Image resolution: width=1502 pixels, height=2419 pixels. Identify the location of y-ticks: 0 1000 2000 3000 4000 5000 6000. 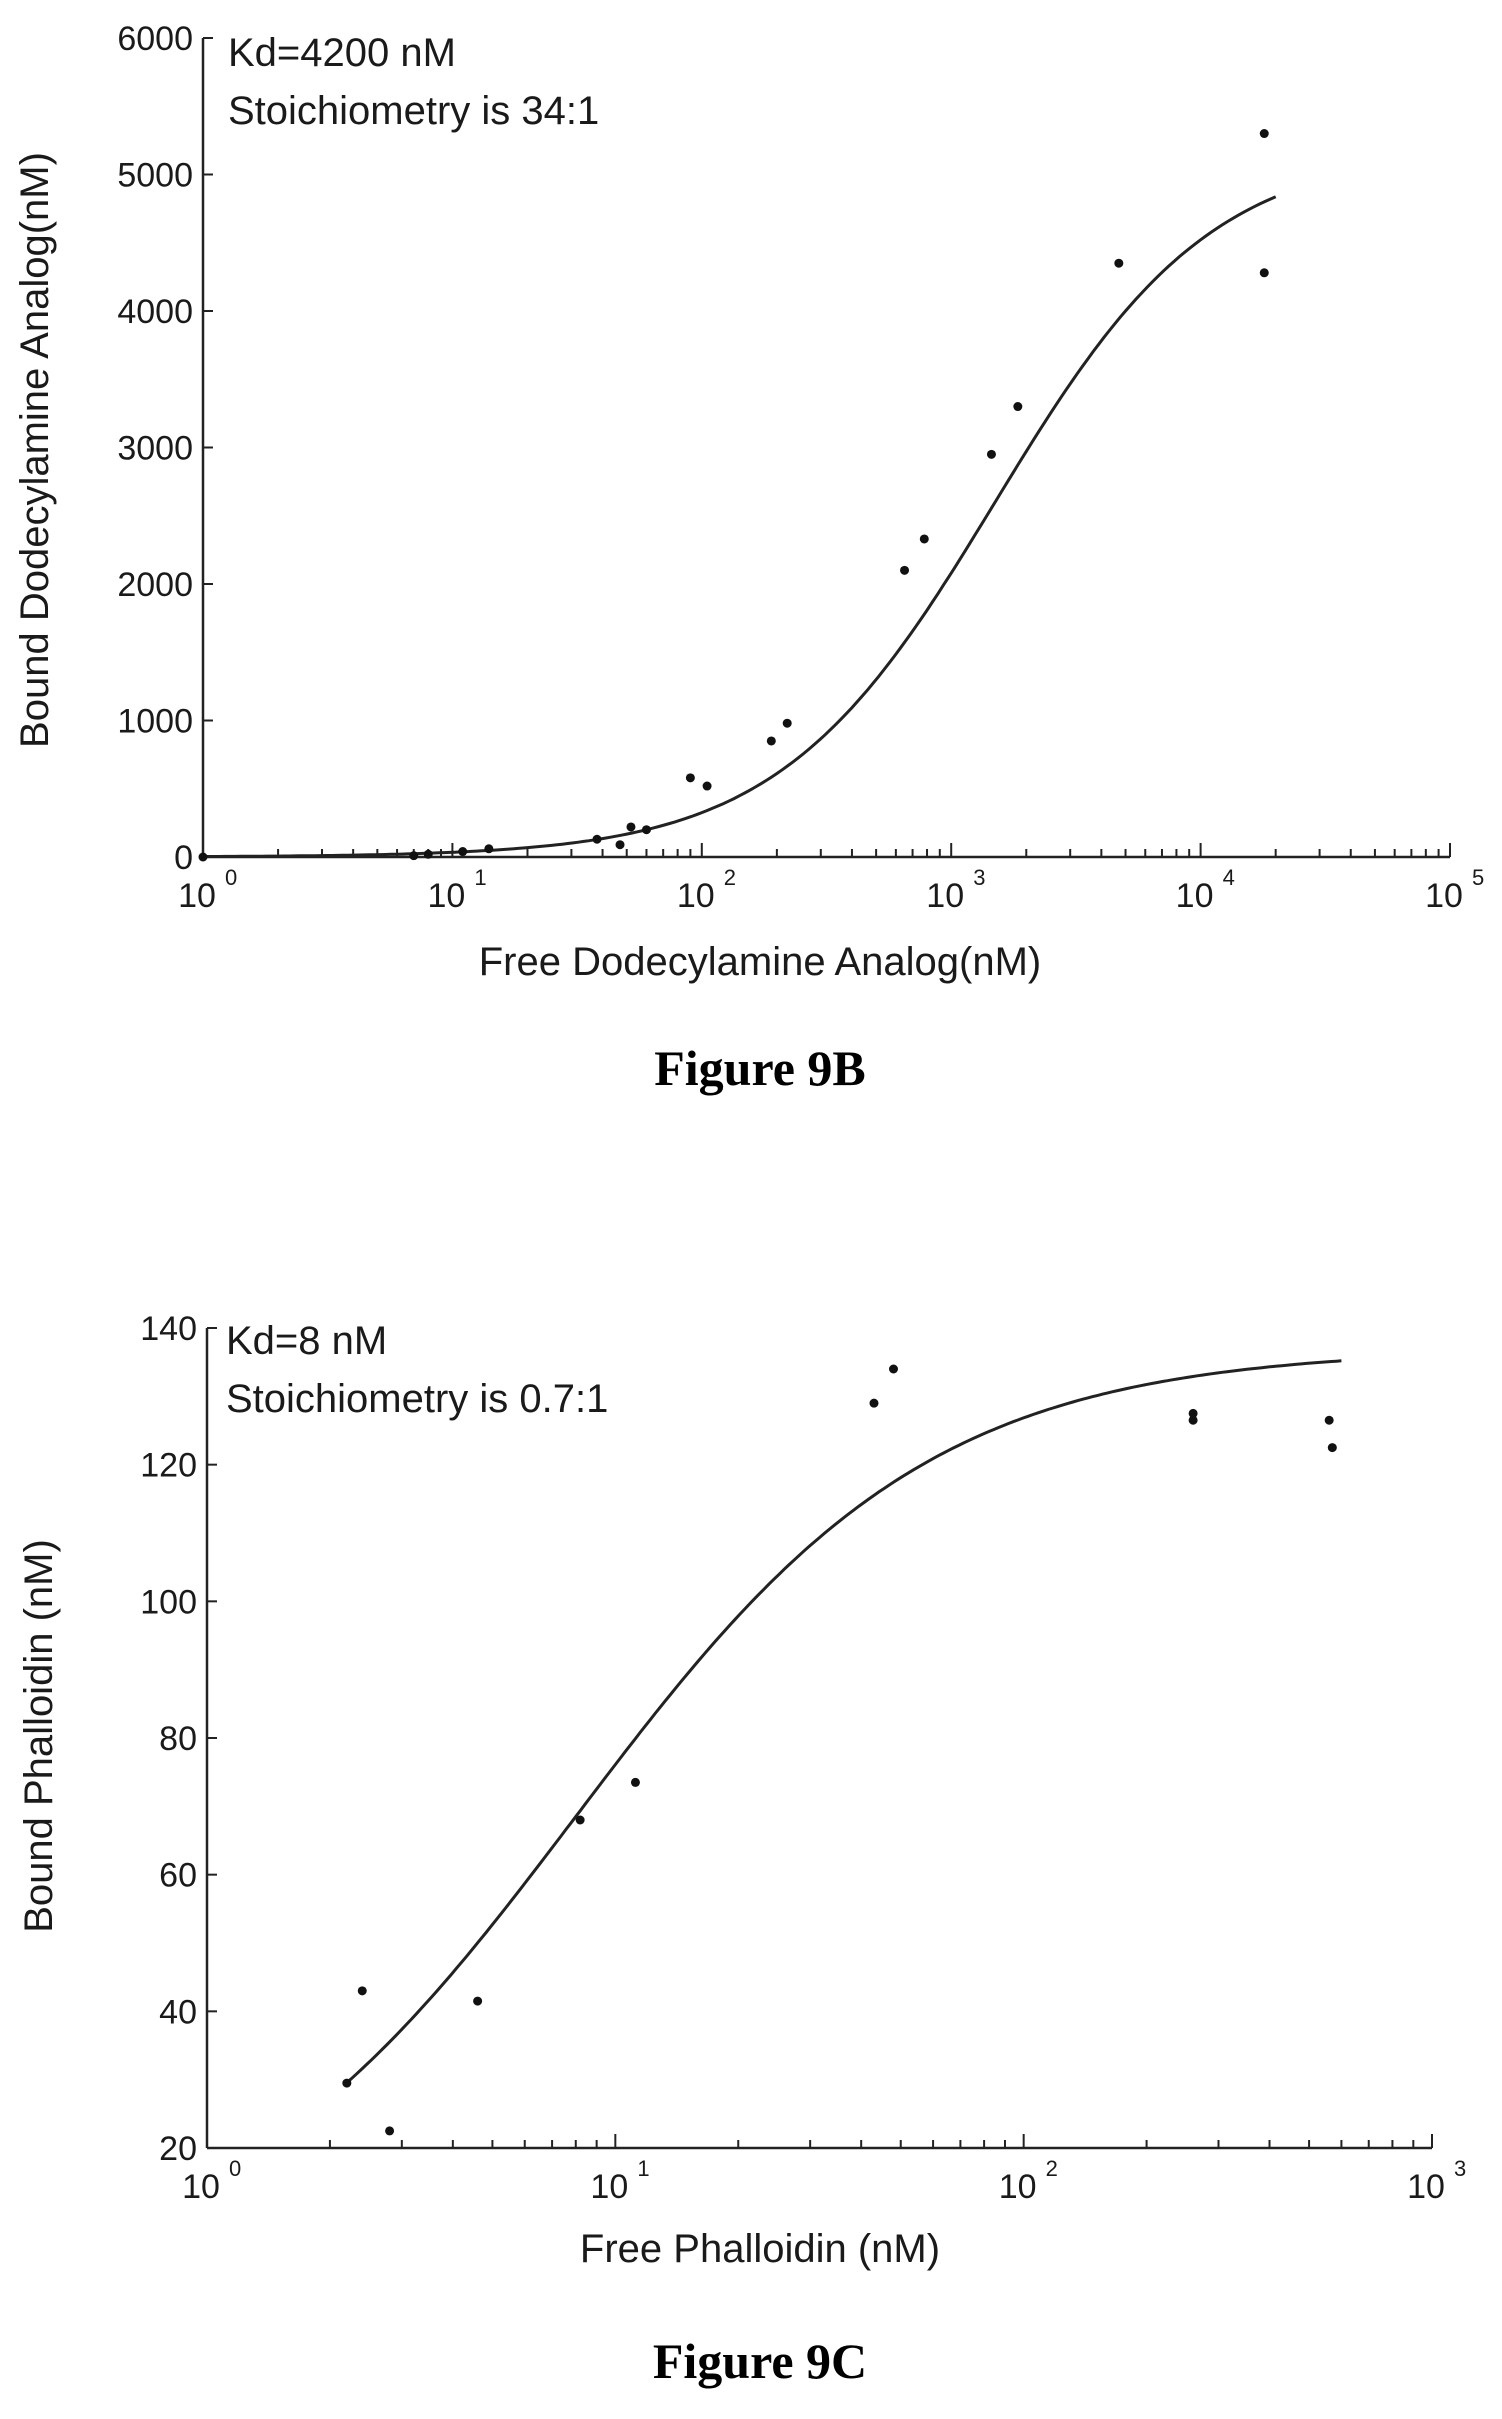
(165, 448).